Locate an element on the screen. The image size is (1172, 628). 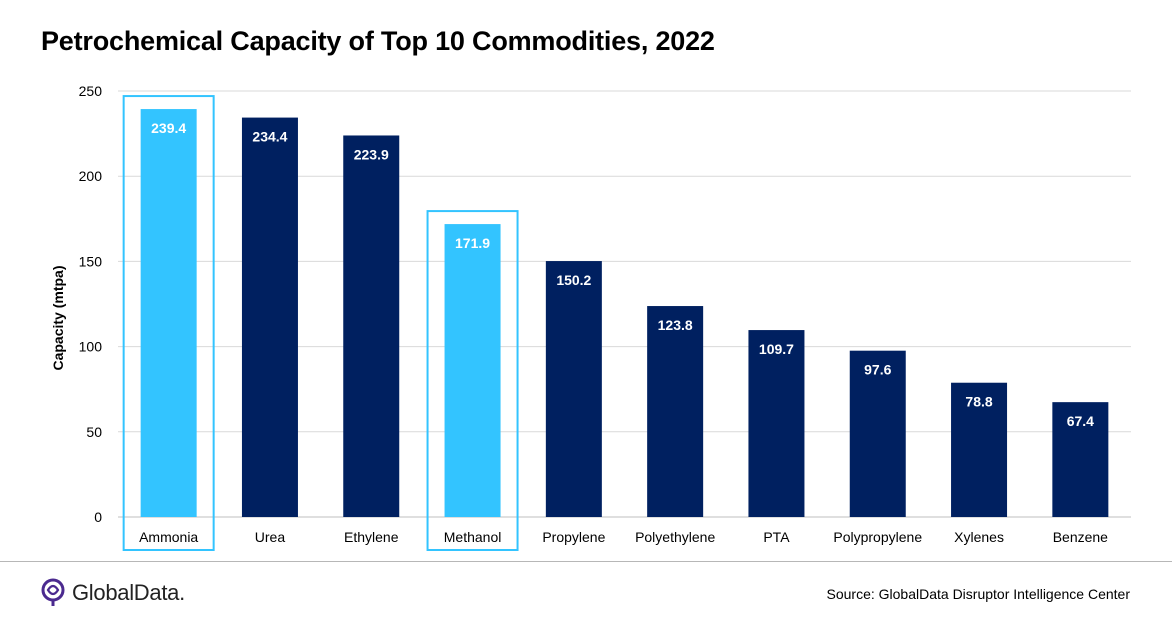
x-tick-label: Propylene is located at coordinates (573, 537).